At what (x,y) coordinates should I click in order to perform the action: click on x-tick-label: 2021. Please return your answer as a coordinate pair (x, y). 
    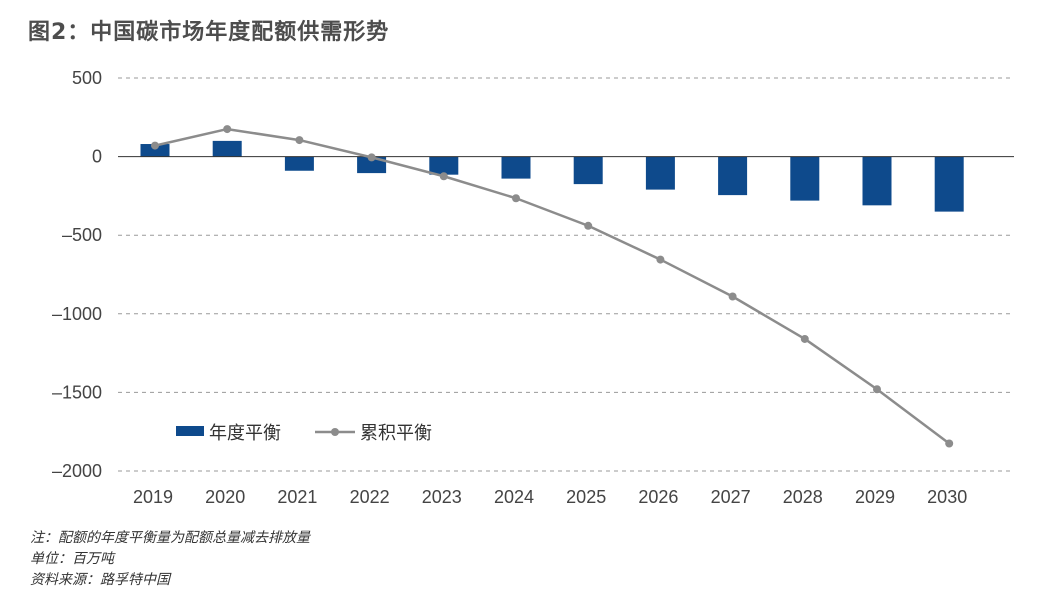
    Looking at the image, I should click on (297, 497).